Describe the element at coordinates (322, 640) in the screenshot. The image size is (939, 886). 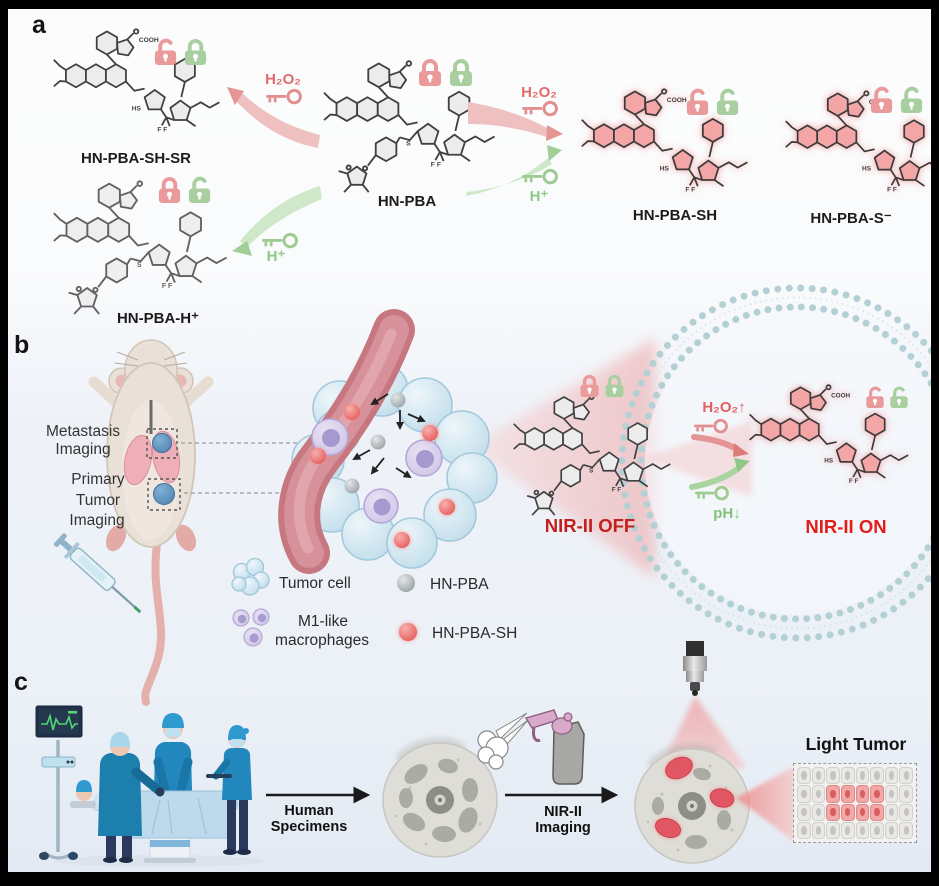
I see `legend-label-macrophage: macrophages` at that location.